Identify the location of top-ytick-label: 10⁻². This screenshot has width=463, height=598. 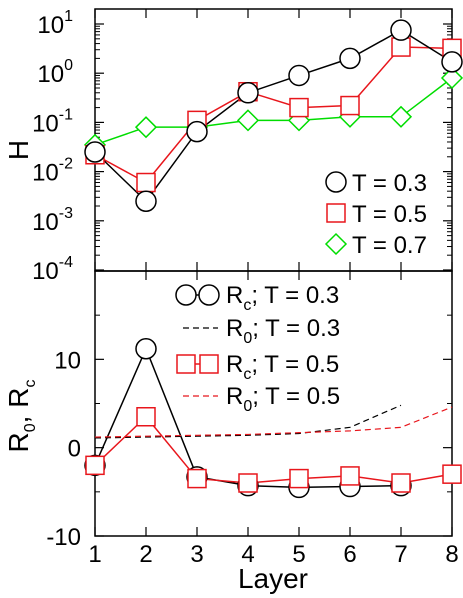
(52, 171).